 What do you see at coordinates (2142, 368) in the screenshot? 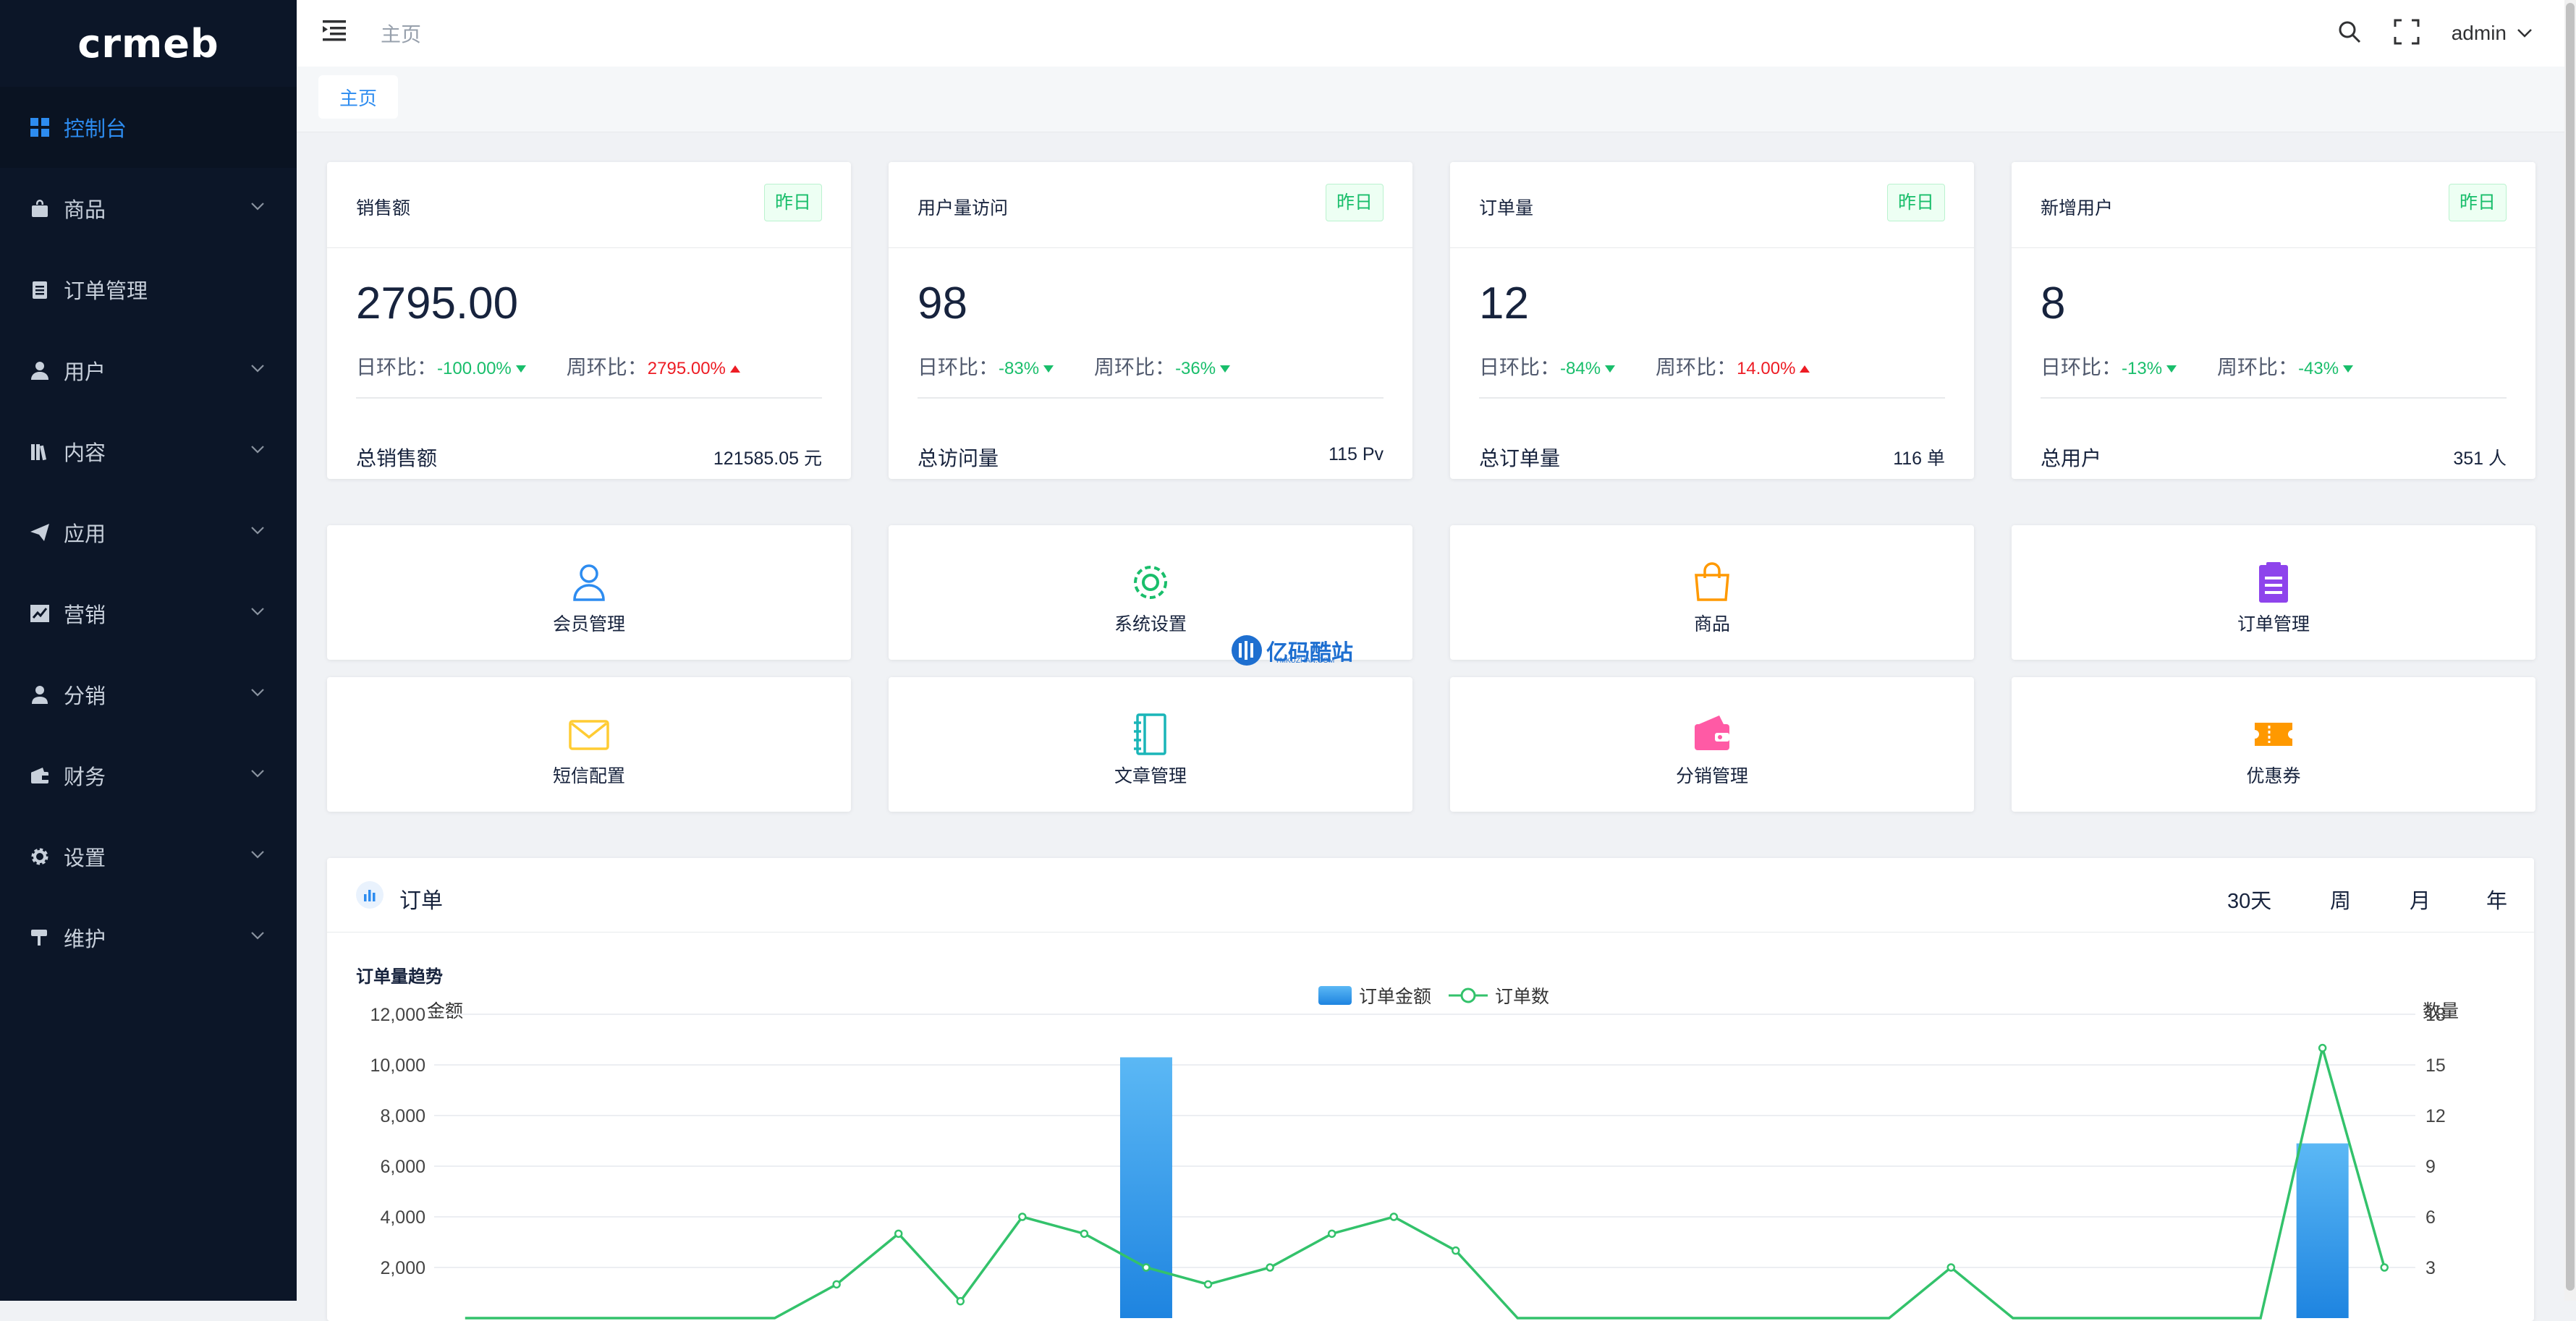
I see `day-comparison-value: -13%` at bounding box center [2142, 368].